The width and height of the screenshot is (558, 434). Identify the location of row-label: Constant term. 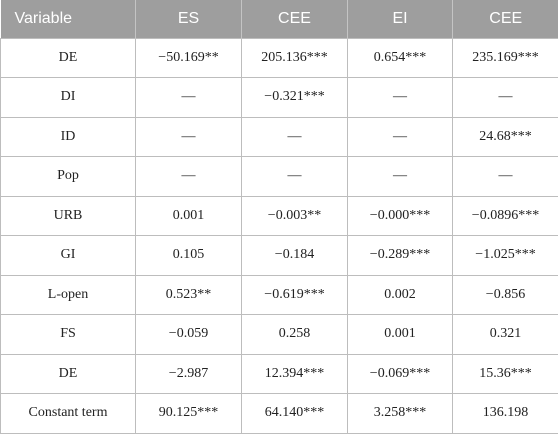
(68, 413).